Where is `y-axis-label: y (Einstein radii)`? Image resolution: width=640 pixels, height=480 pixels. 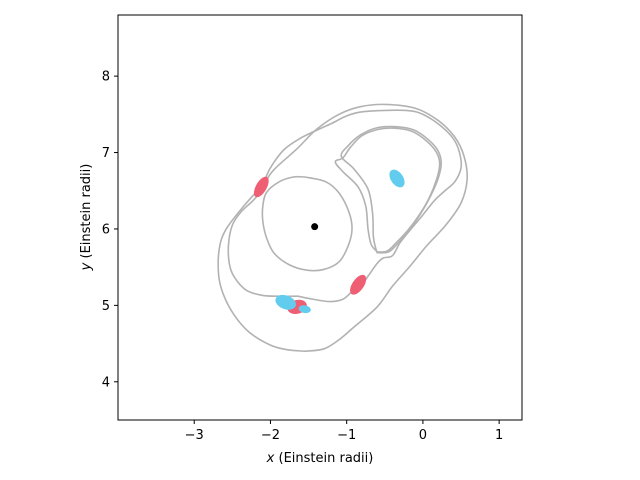 y-axis-label: y (Einstein radii) is located at coordinates (86, 218).